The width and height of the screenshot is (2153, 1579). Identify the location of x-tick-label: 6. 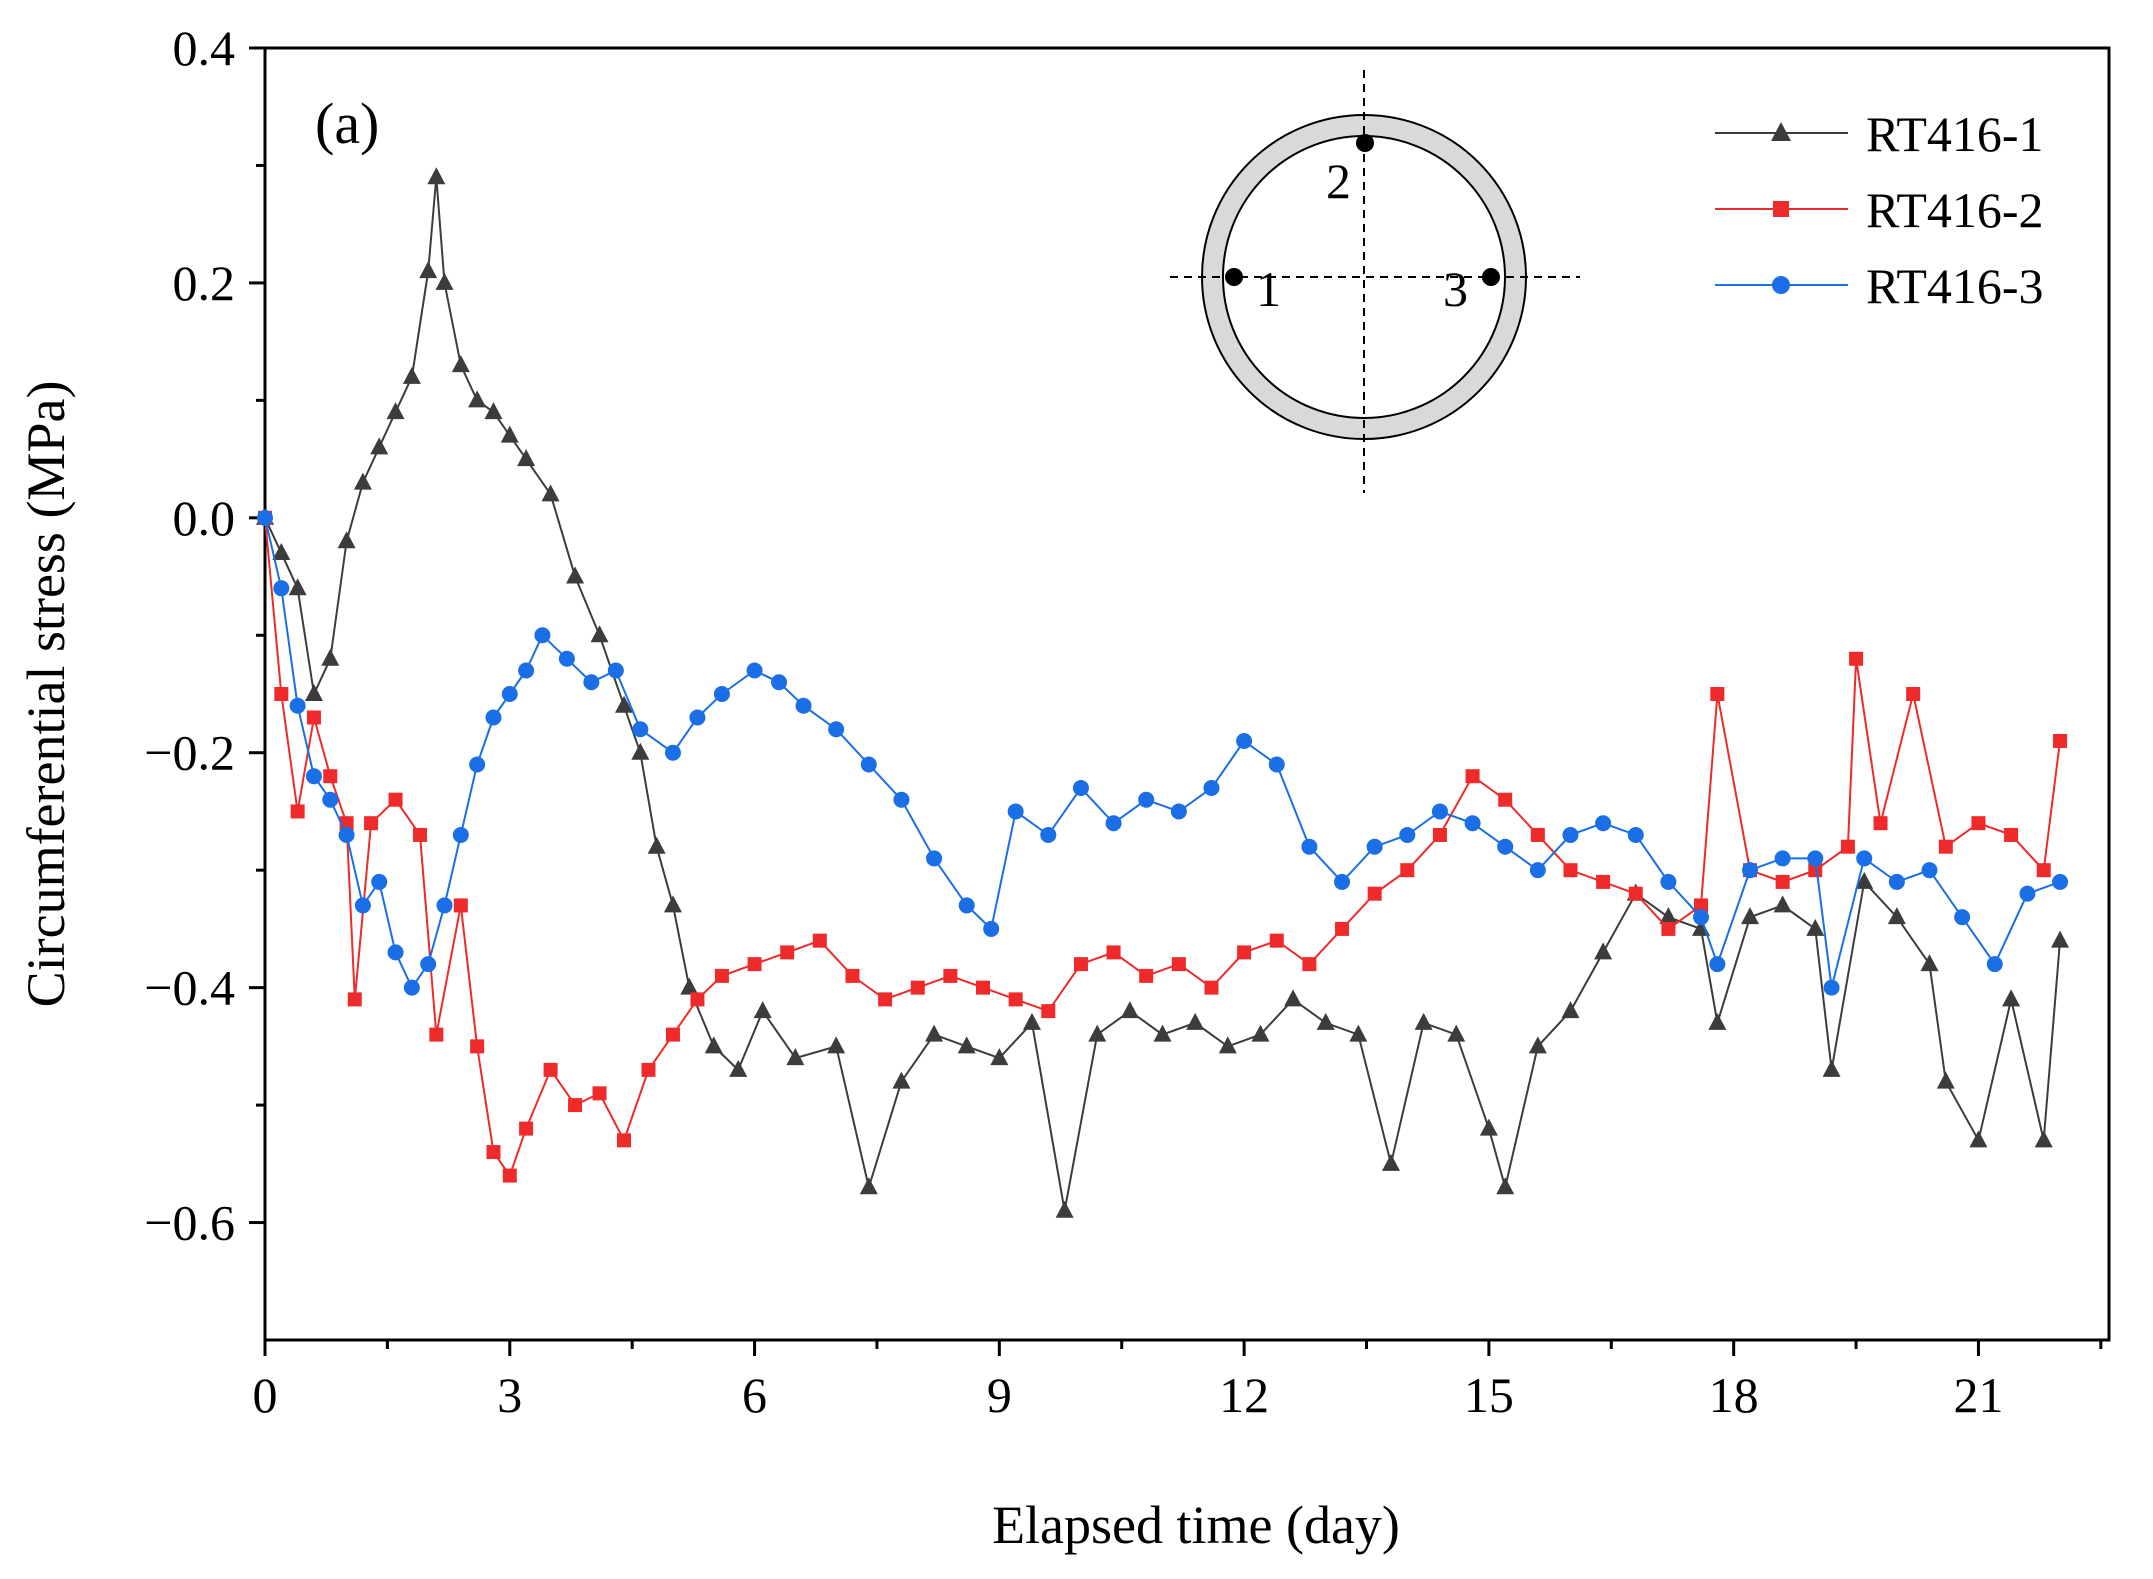
(754, 1395).